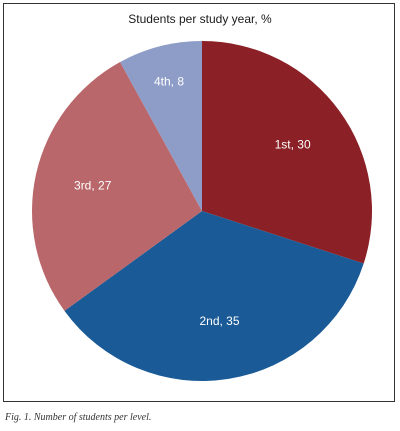 The width and height of the screenshot is (400, 431). Describe the element at coordinates (219, 321) in the screenshot. I see `pie-label-2nd: 2nd, 35` at that location.